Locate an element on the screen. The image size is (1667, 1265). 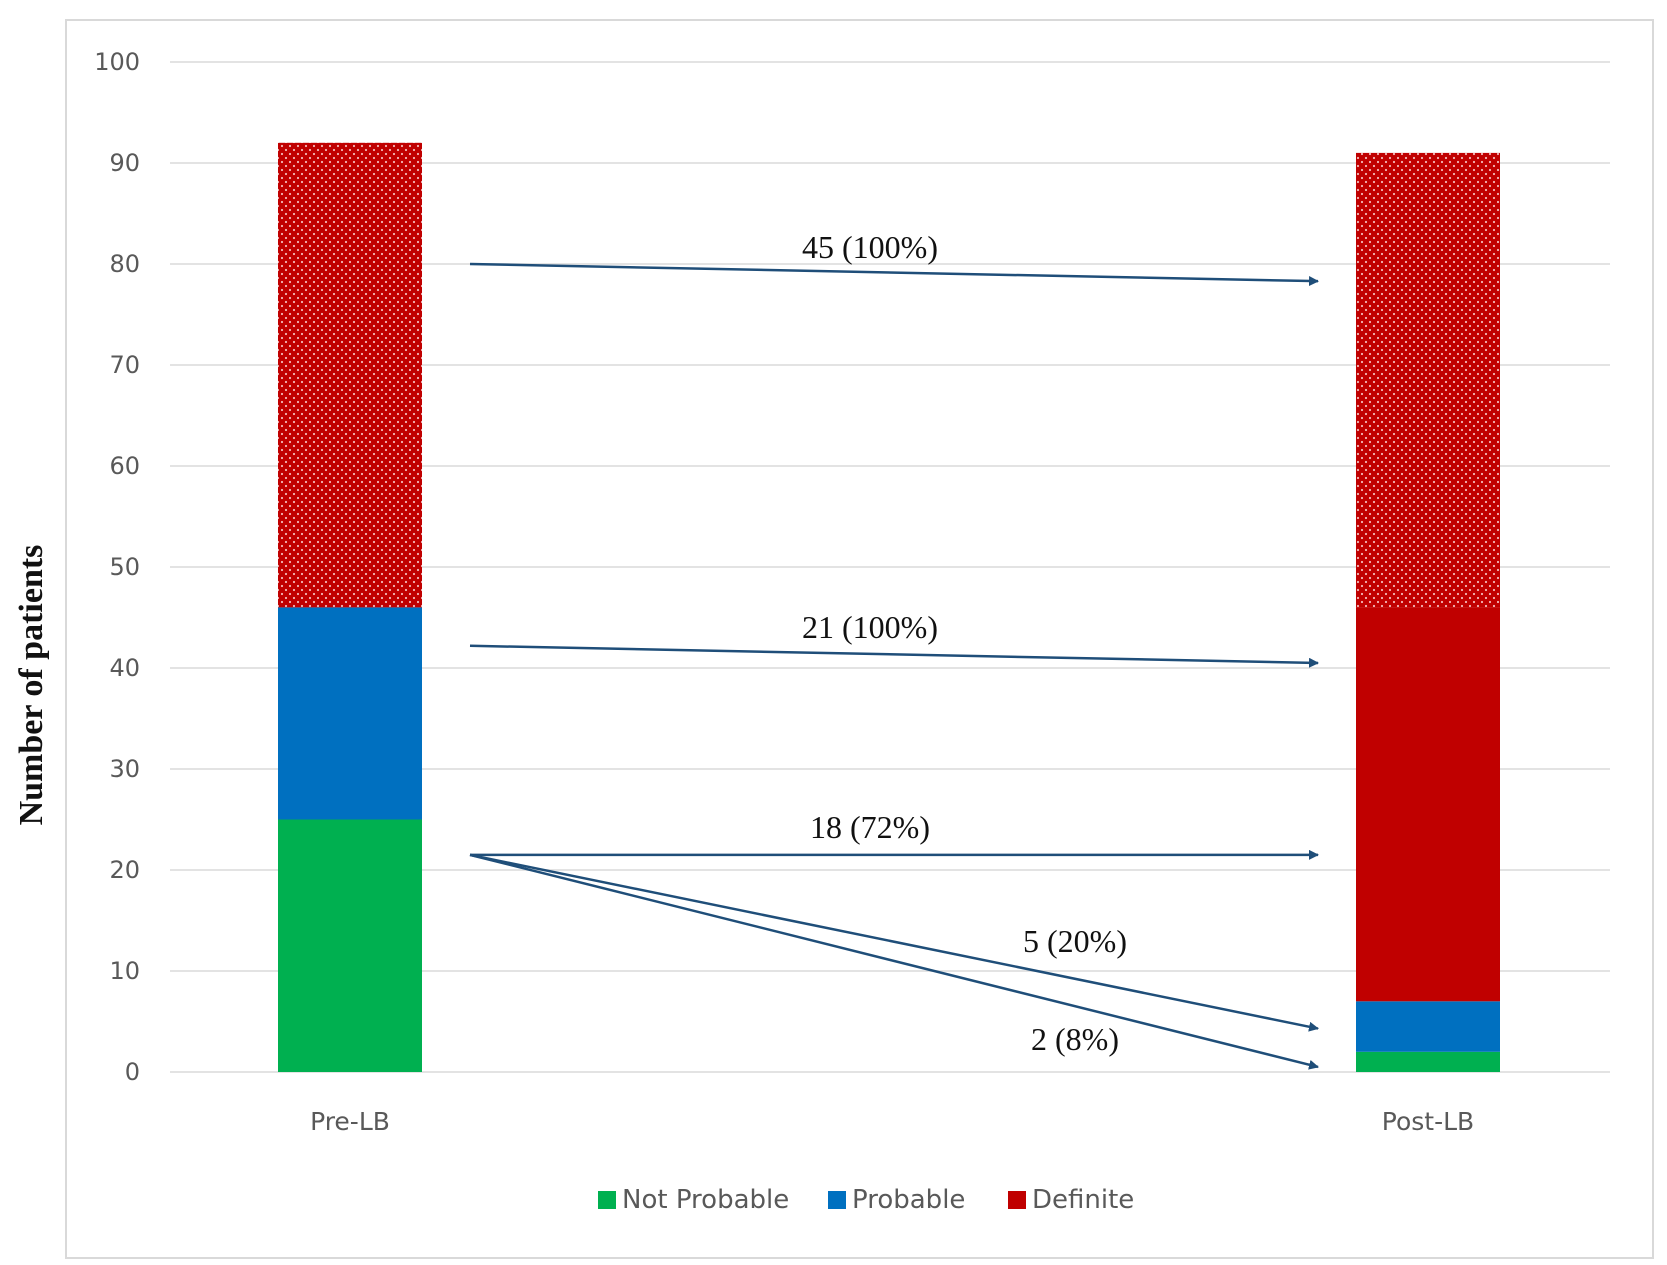
legend-label: Definite is located at coordinates (1083, 1200).